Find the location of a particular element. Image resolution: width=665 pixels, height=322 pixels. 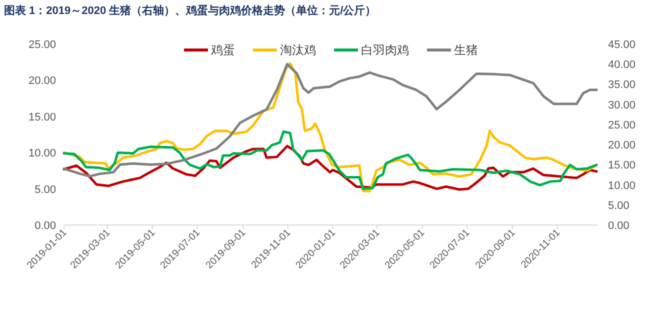

y-tick-label: 20.00 is located at coordinates (42, 81).